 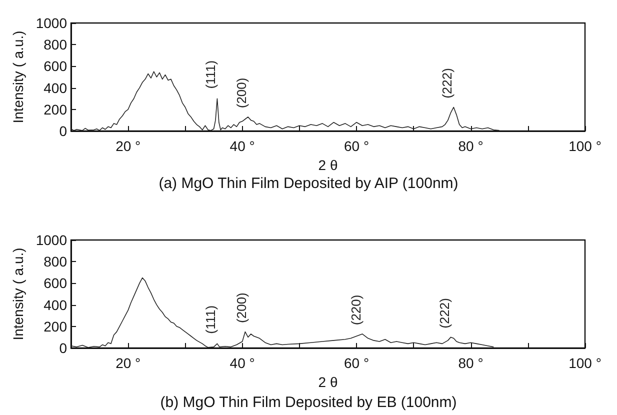 What do you see at coordinates (356, 310) in the screenshot?
I see `annotation: (220)` at bounding box center [356, 310].